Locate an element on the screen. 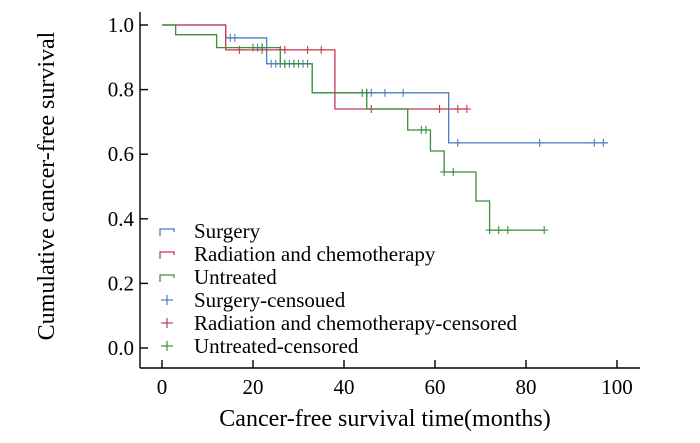 The image size is (700, 443). y-tick-label: 0.2 is located at coordinates (121, 283).